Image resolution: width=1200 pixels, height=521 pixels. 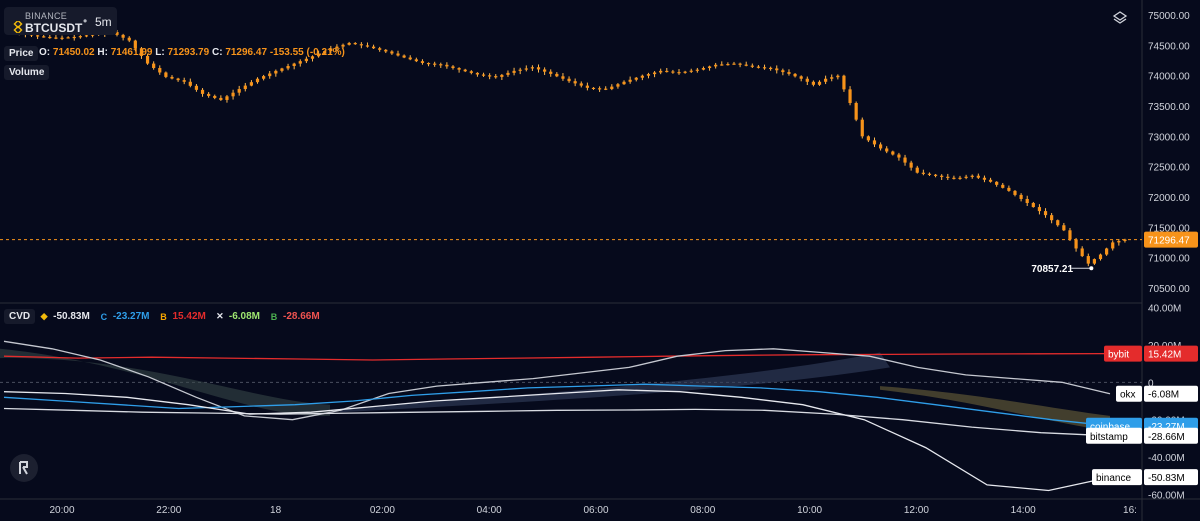 What do you see at coordinates (916, 510) in the screenshot?
I see `time-axis-tick-label: 12:00` at bounding box center [916, 510].